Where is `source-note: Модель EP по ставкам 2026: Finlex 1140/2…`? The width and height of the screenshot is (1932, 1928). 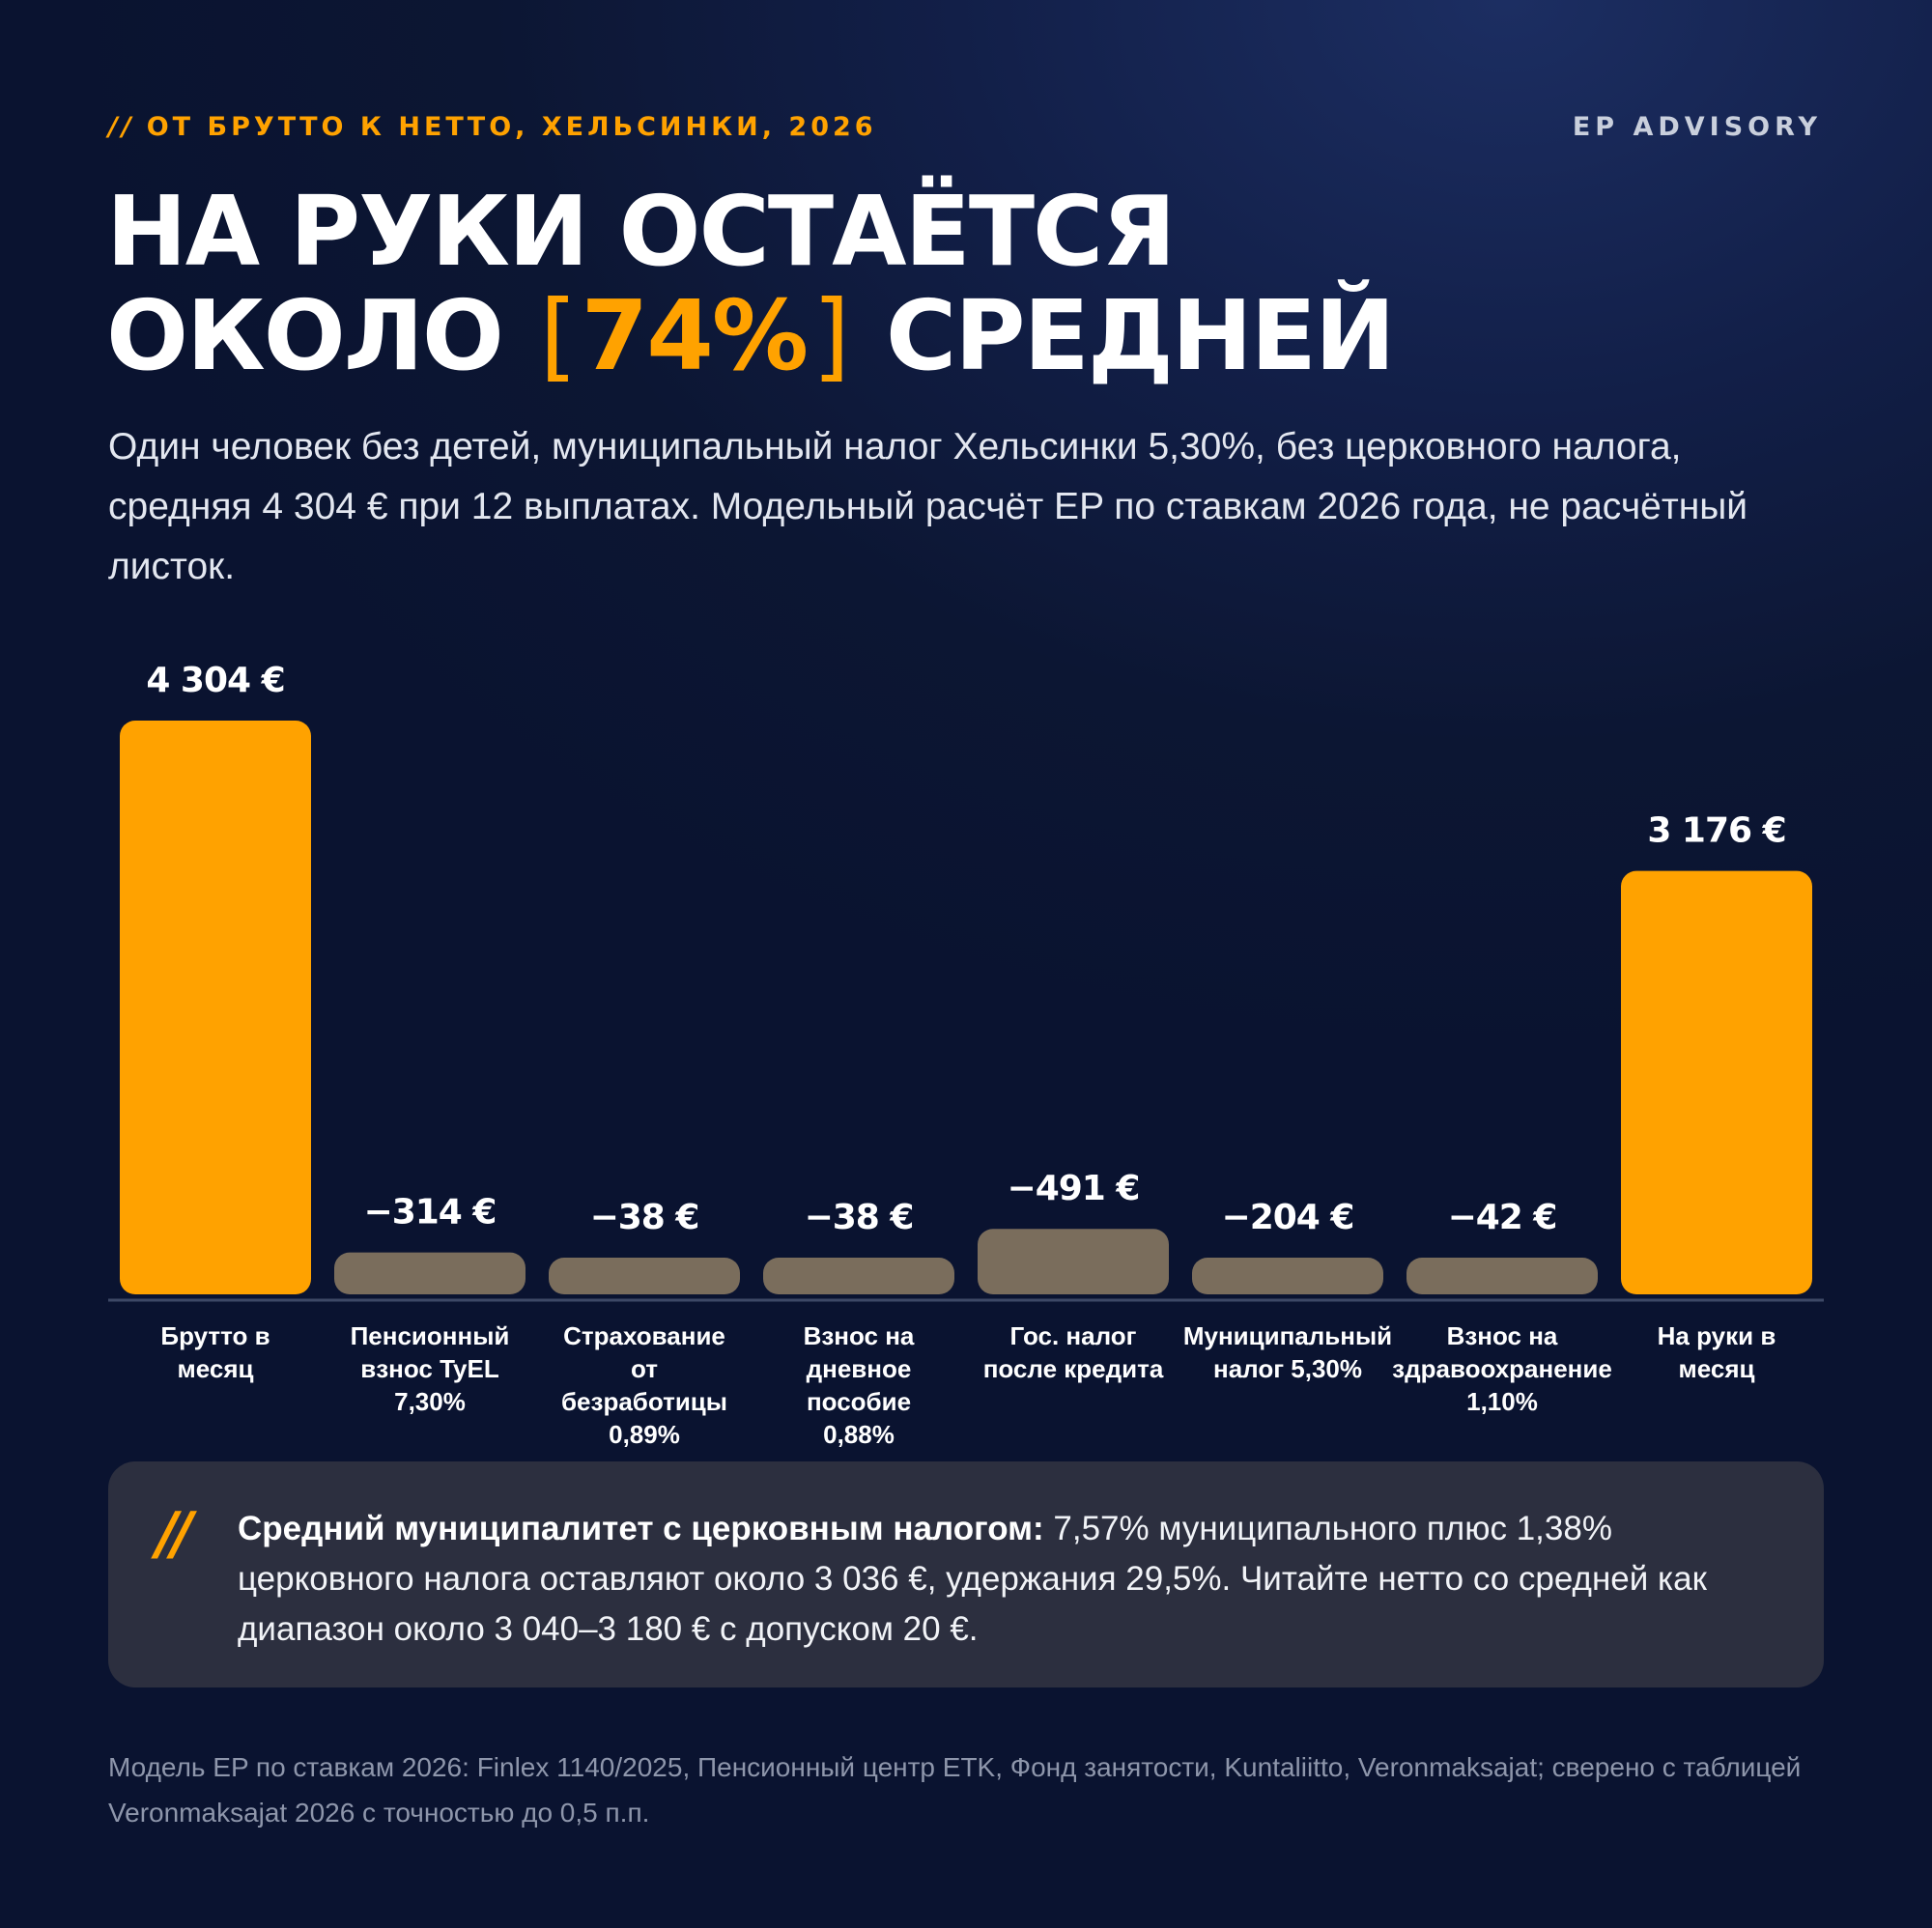
source-note: Модель EP по ставкам 2026: Finlex 1140/2… is located at coordinates (955, 1790).